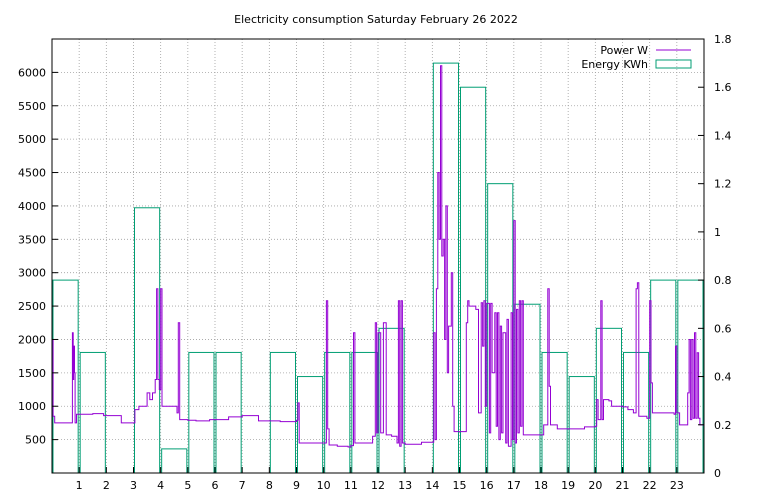 The height and width of the screenshot is (500, 768). Describe the element at coordinates (432, 485) in the screenshot. I see `x-tick-label: 14` at that location.